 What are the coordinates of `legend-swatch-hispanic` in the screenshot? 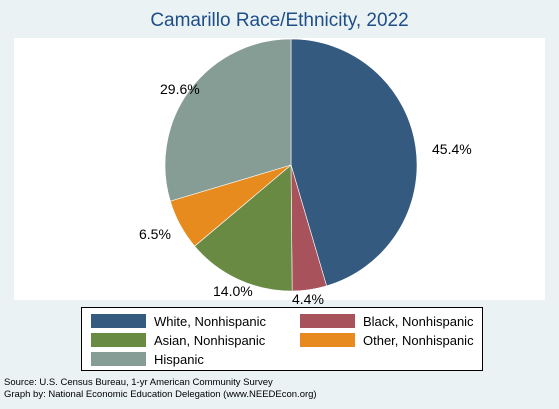 It's located at (118, 359).